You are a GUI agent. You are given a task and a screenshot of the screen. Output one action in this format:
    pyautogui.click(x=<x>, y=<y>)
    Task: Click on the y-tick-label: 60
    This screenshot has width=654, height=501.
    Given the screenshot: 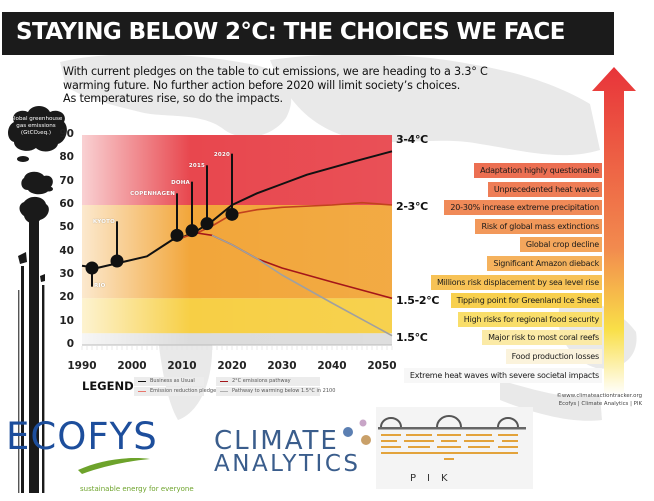 What is the action you would take?
    pyautogui.click(x=66, y=204)
    